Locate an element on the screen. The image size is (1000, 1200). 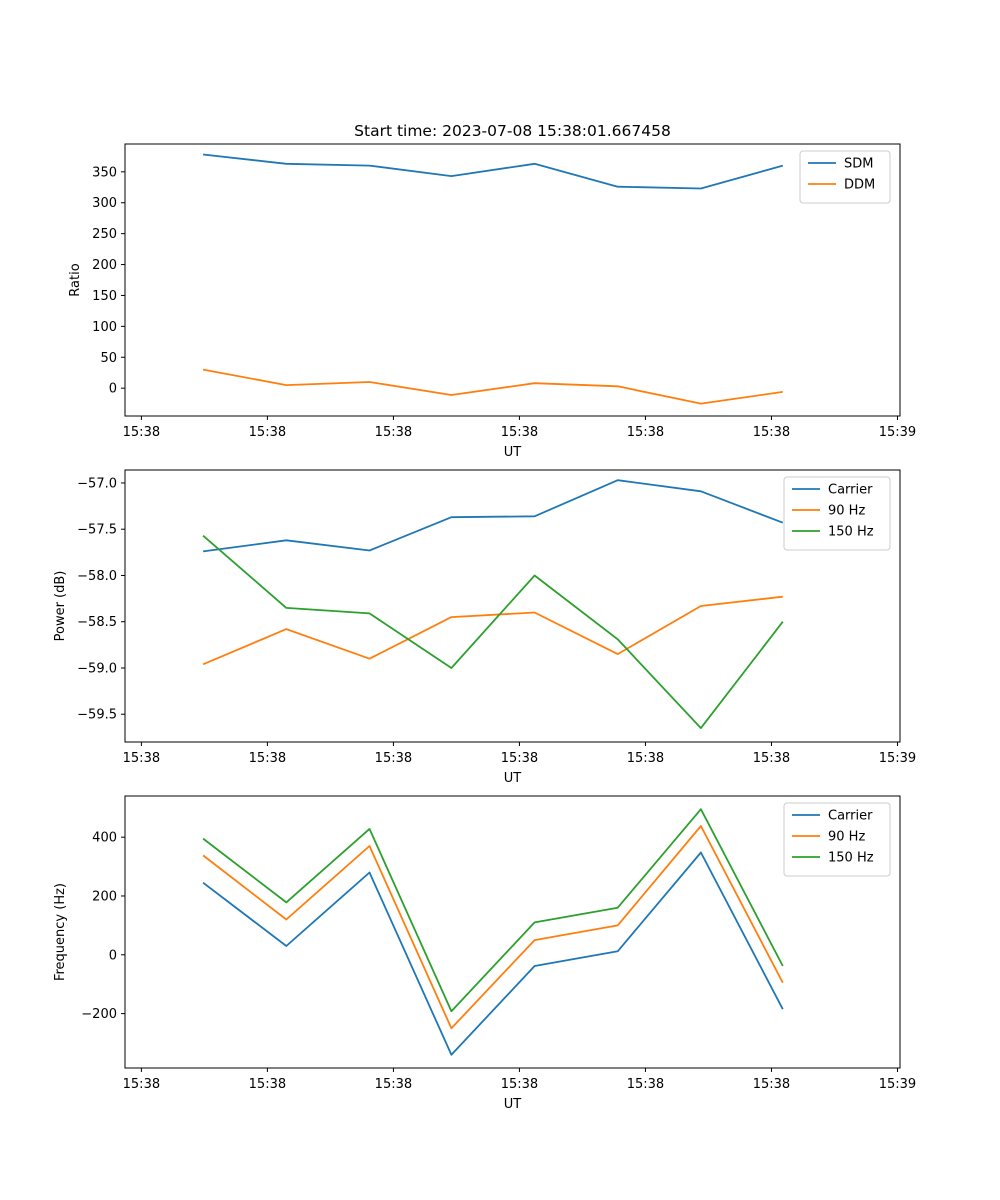
y-axis-label: Frequency (Hz) is located at coordinates (60, 932).